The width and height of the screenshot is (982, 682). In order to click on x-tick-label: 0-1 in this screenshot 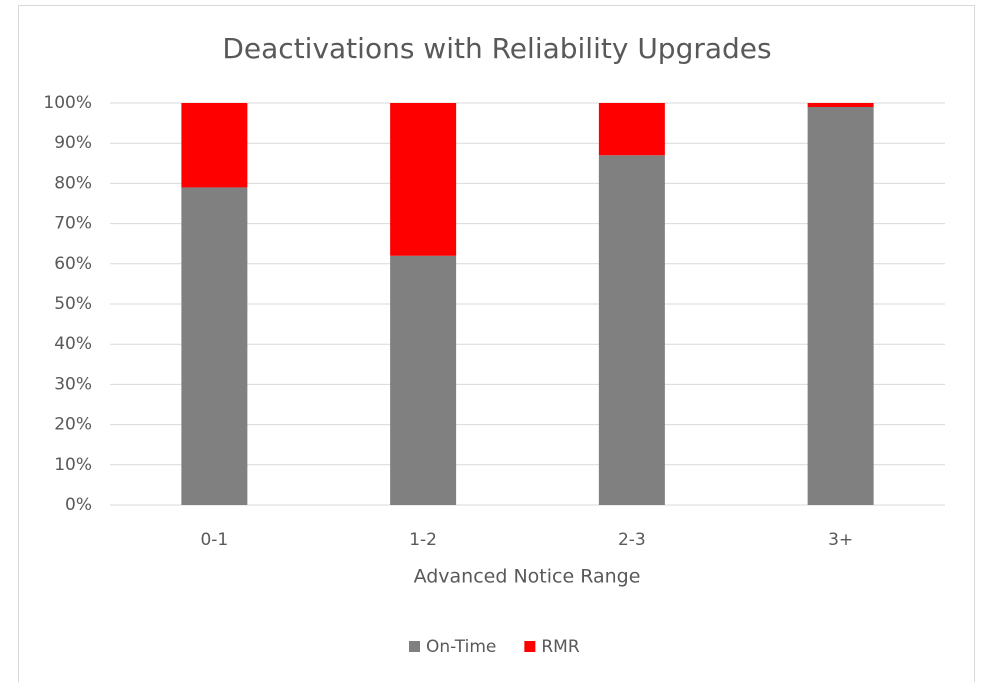, I will do `click(214, 540)`.